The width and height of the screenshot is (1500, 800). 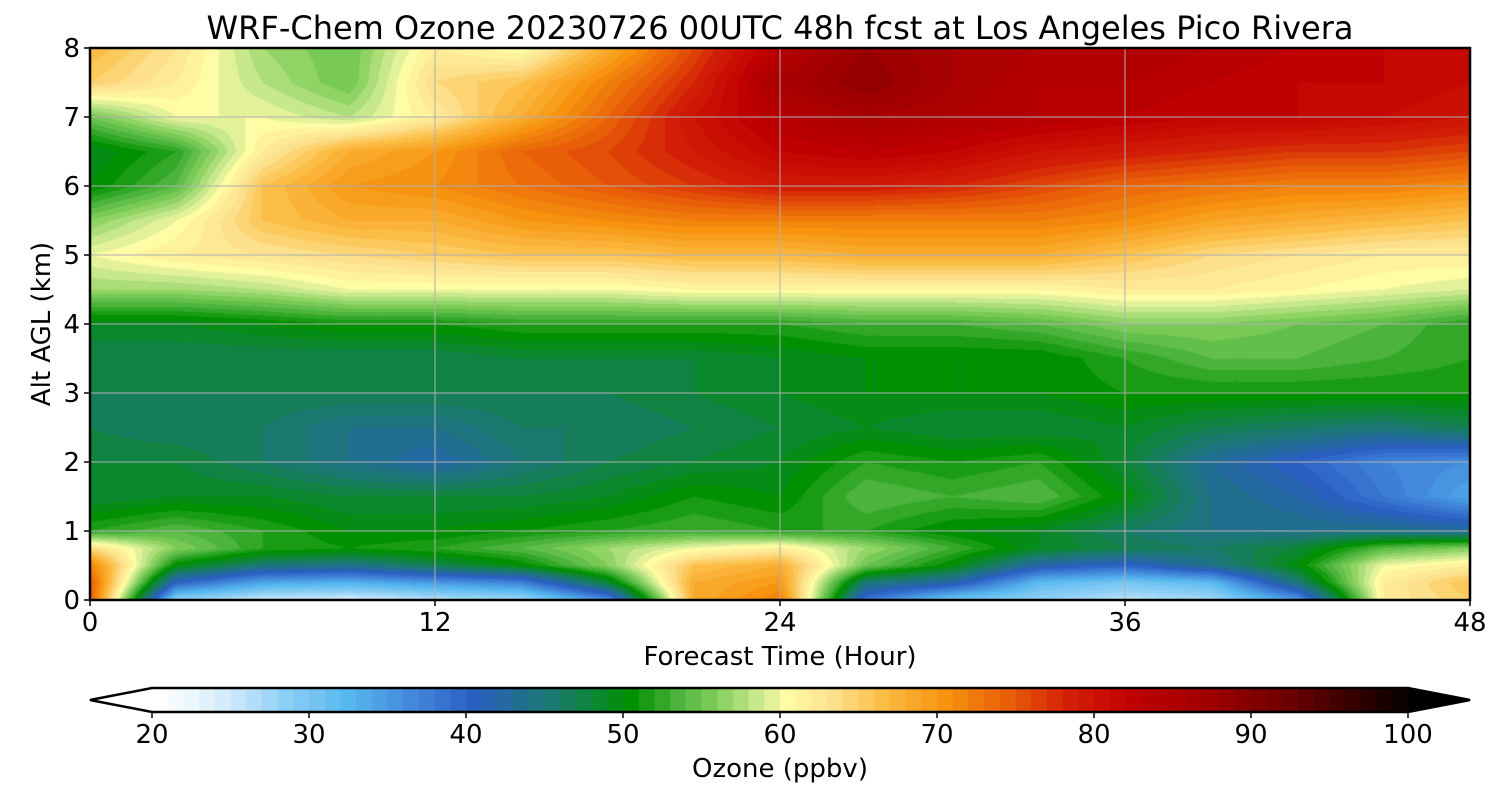 I want to click on colorbar-tick-label: 70, so click(x=936, y=735).